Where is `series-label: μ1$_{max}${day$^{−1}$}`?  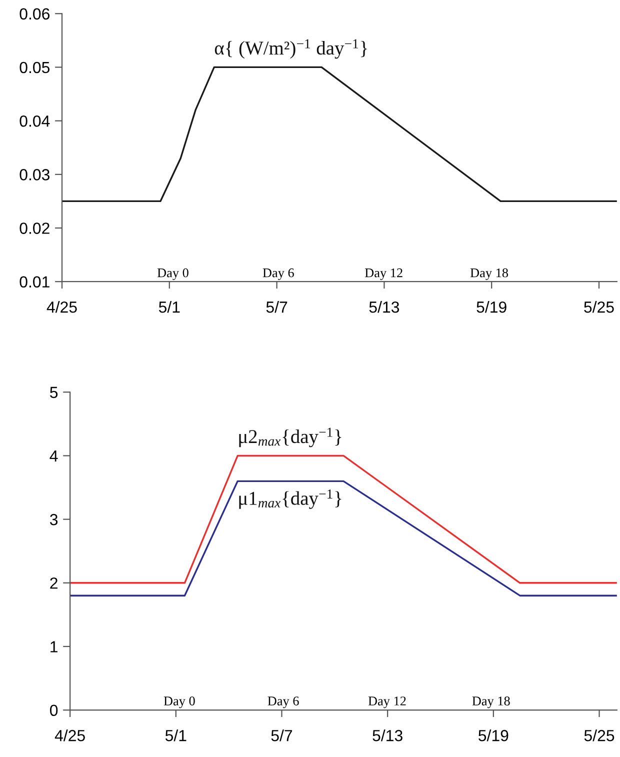
series-label: μ1$_{max}${day$^{−1}$} is located at coordinates (290, 499).